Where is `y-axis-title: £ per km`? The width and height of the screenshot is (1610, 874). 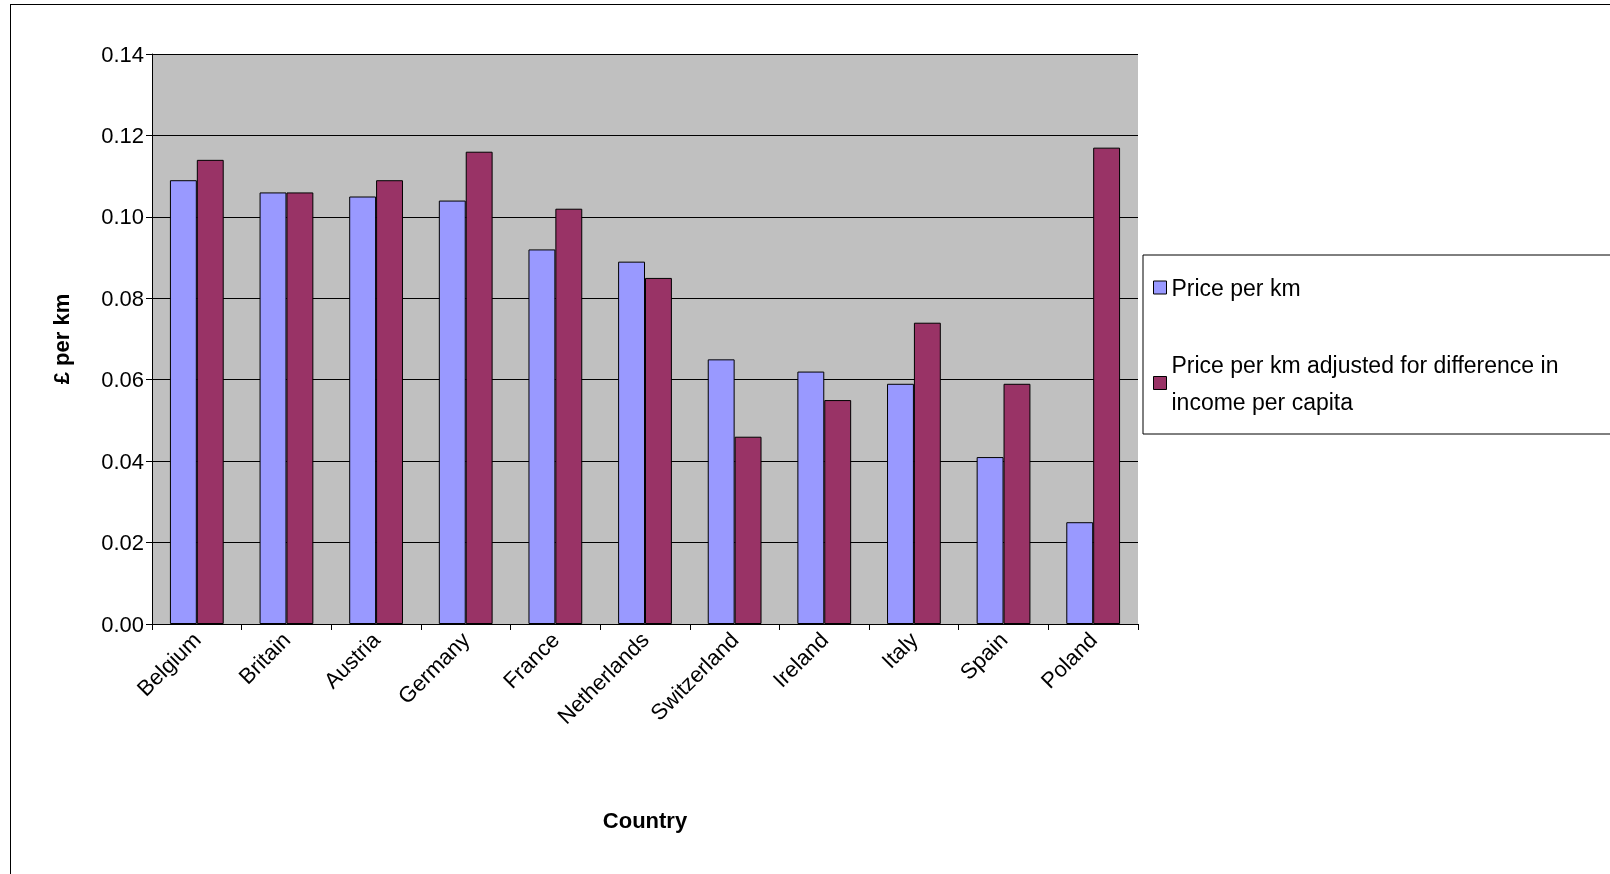 y-axis-title: £ per km is located at coordinates (61, 339).